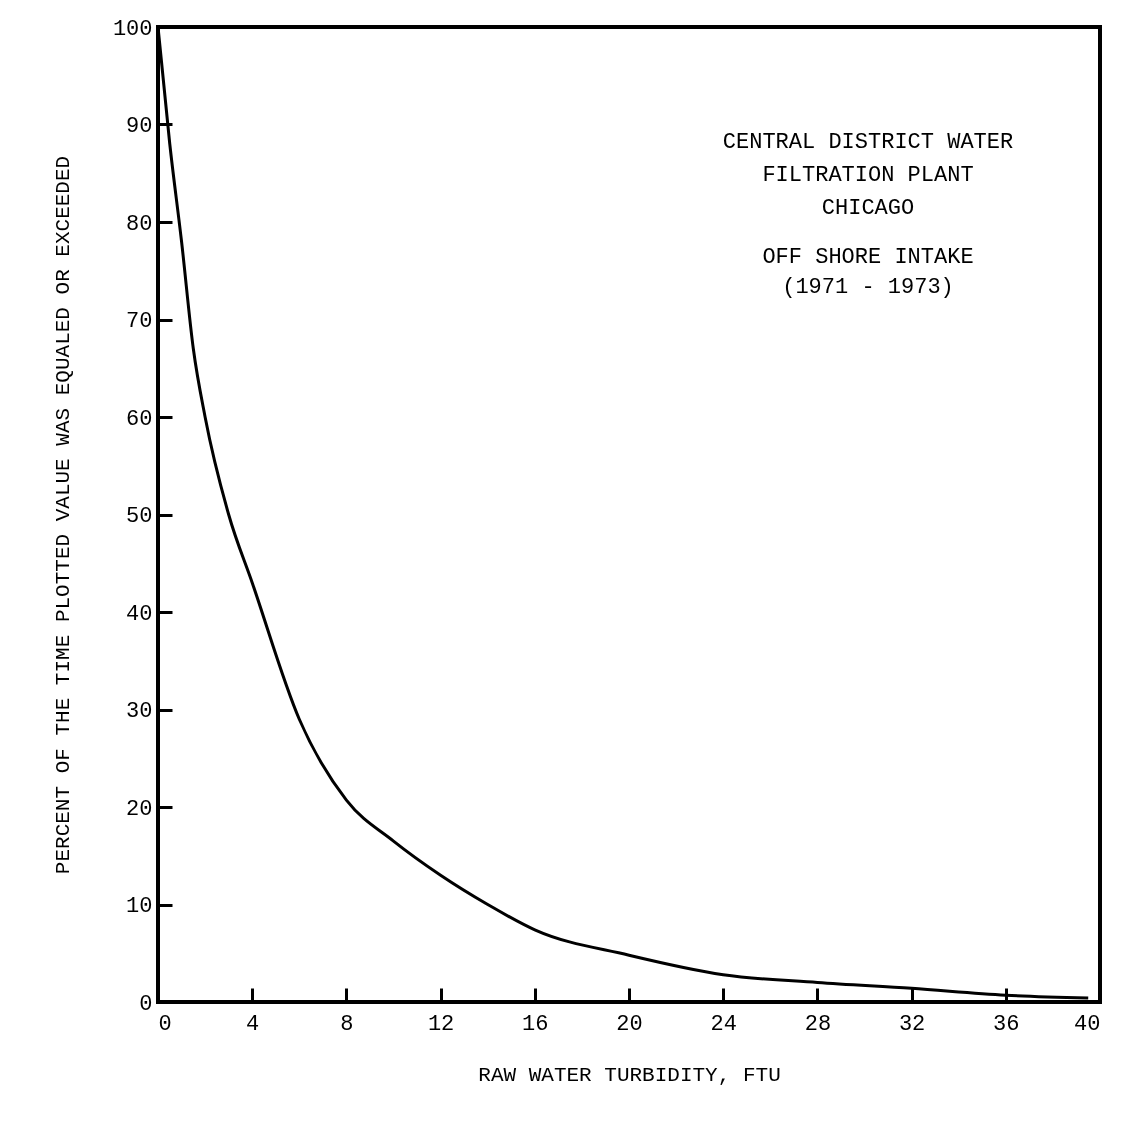 This screenshot has height=1122, width=1145. Describe the element at coordinates (868, 287) in the screenshot. I see `annotation: (1971 - 1973)` at that location.